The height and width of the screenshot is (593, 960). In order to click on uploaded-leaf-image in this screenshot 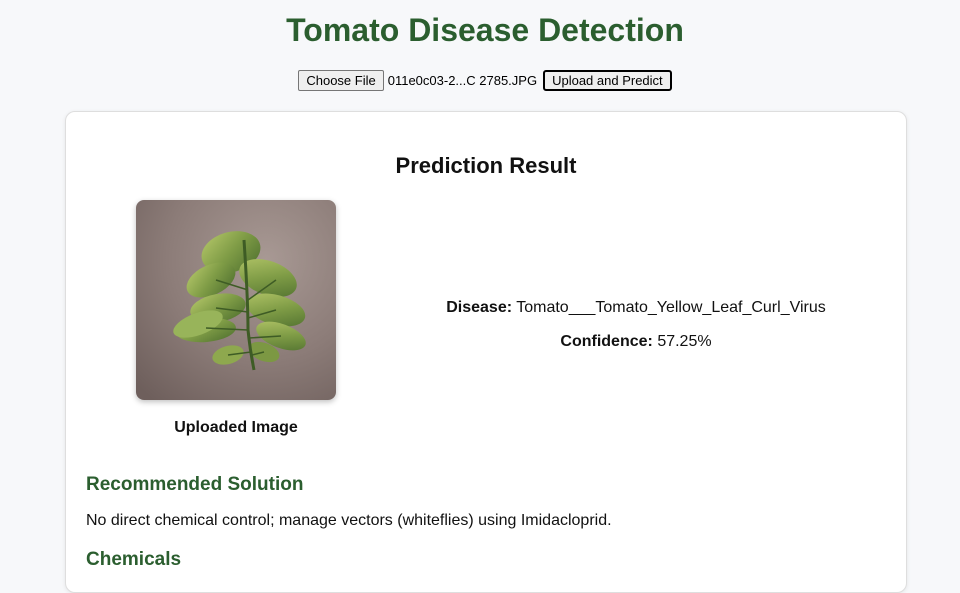, I will do `click(236, 300)`.